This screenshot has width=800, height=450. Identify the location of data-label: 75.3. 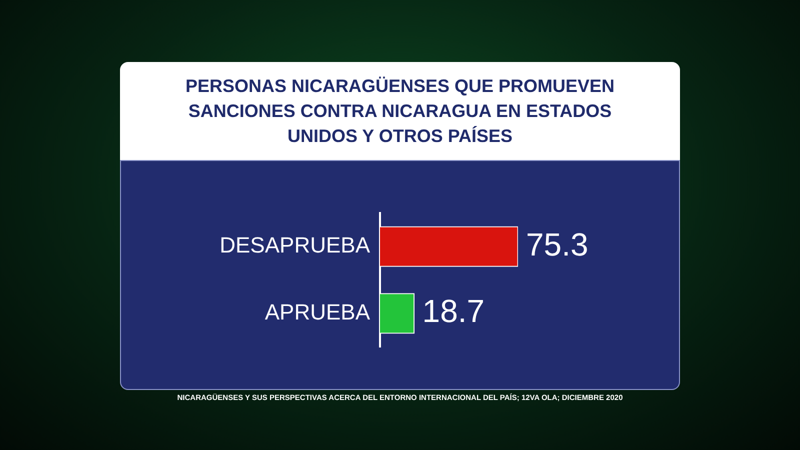
(557, 244).